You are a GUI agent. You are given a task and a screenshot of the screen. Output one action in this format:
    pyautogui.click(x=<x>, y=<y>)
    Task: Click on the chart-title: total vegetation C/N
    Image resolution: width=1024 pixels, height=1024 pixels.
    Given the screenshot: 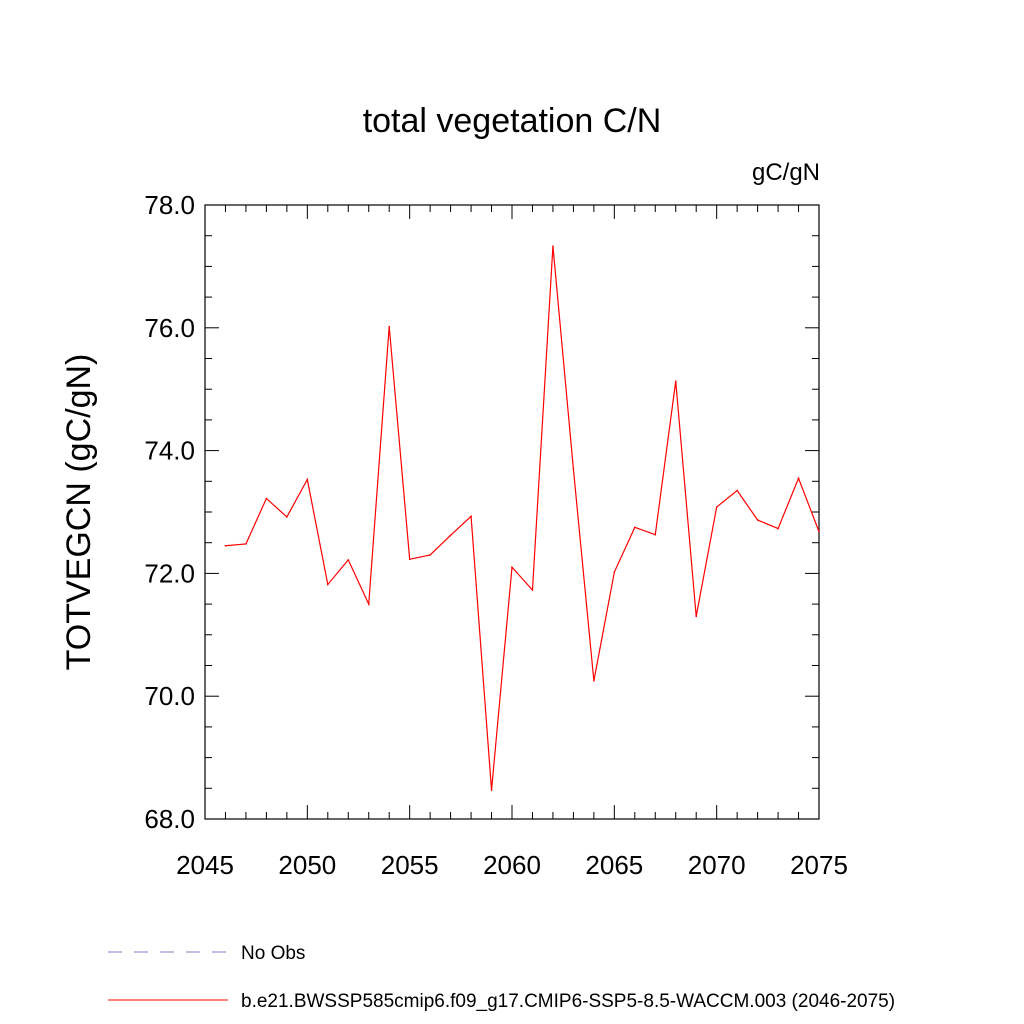 What is the action you would take?
    pyautogui.click(x=512, y=121)
    